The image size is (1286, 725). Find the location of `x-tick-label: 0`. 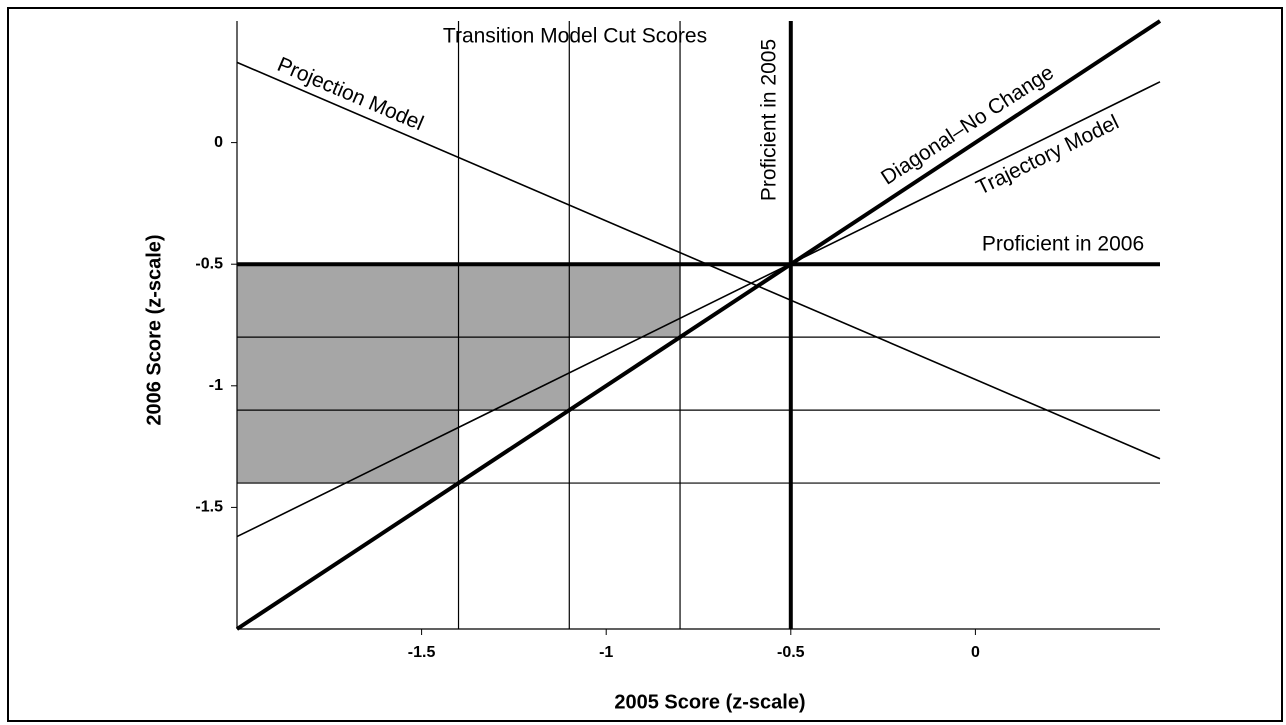

x-tick-label: 0 is located at coordinates (975, 652).